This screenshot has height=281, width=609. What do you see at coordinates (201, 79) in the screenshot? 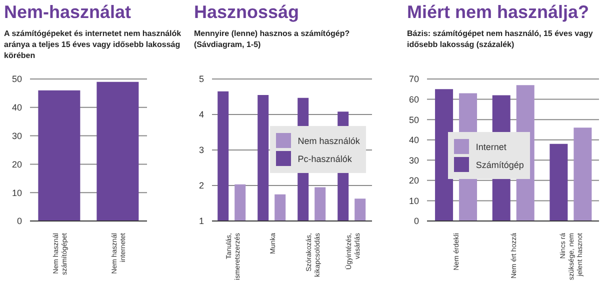
I see `y-tick-label: 5` at bounding box center [201, 79].